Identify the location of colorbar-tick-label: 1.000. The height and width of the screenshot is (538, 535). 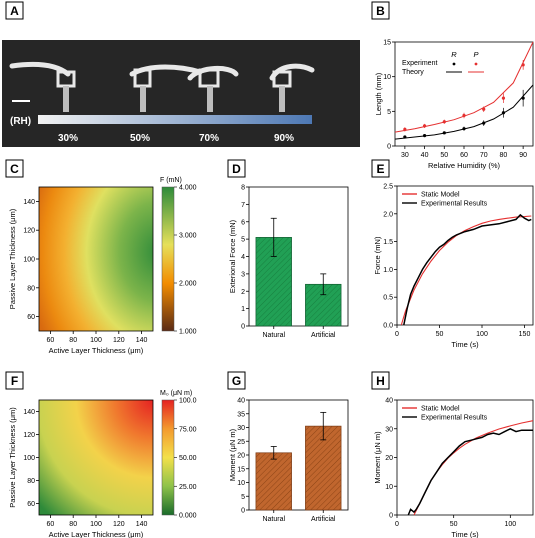
(188, 332).